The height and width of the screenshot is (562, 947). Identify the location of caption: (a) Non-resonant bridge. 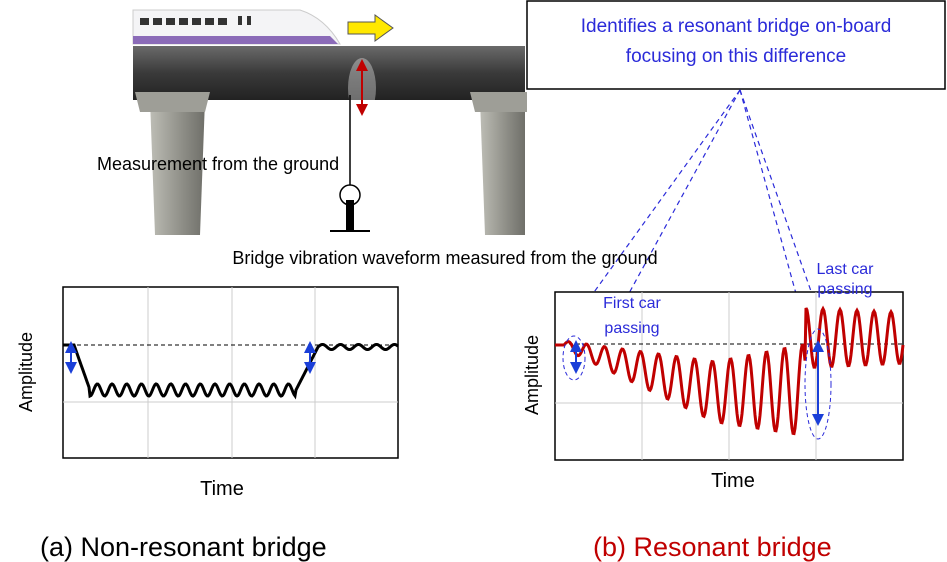
(183, 547).